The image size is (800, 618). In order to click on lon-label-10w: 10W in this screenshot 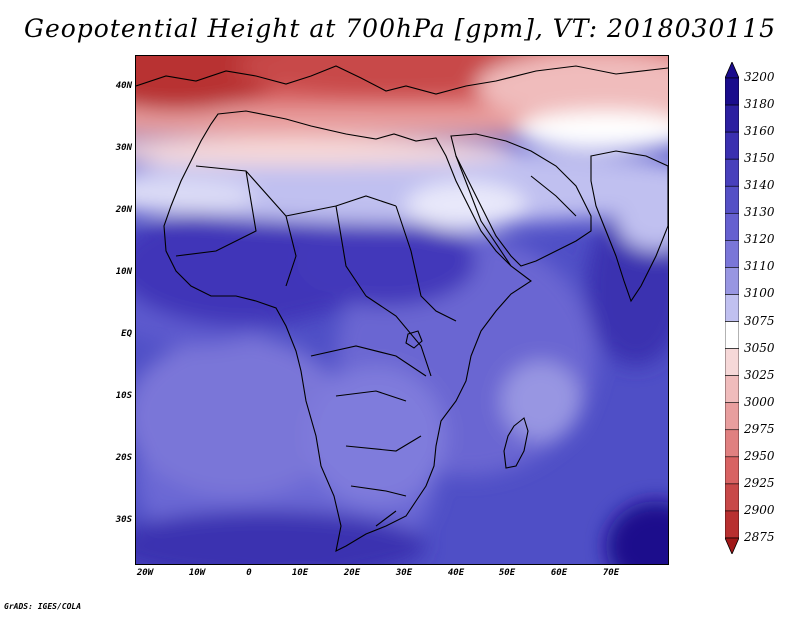, I will do `click(197, 573)`.